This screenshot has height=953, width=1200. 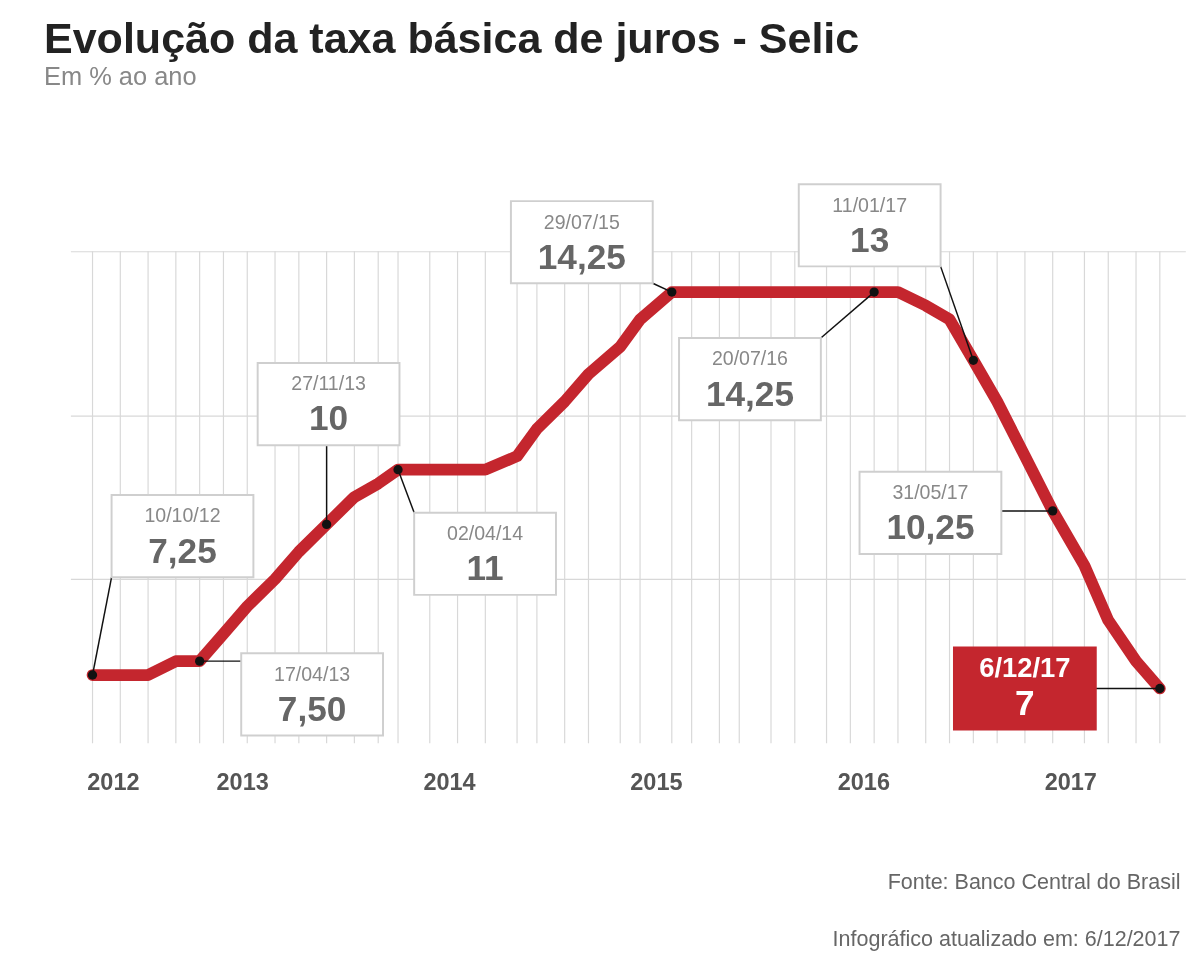 What do you see at coordinates (485, 555) in the screenshot?
I see `annotation: 02/04/14 11` at bounding box center [485, 555].